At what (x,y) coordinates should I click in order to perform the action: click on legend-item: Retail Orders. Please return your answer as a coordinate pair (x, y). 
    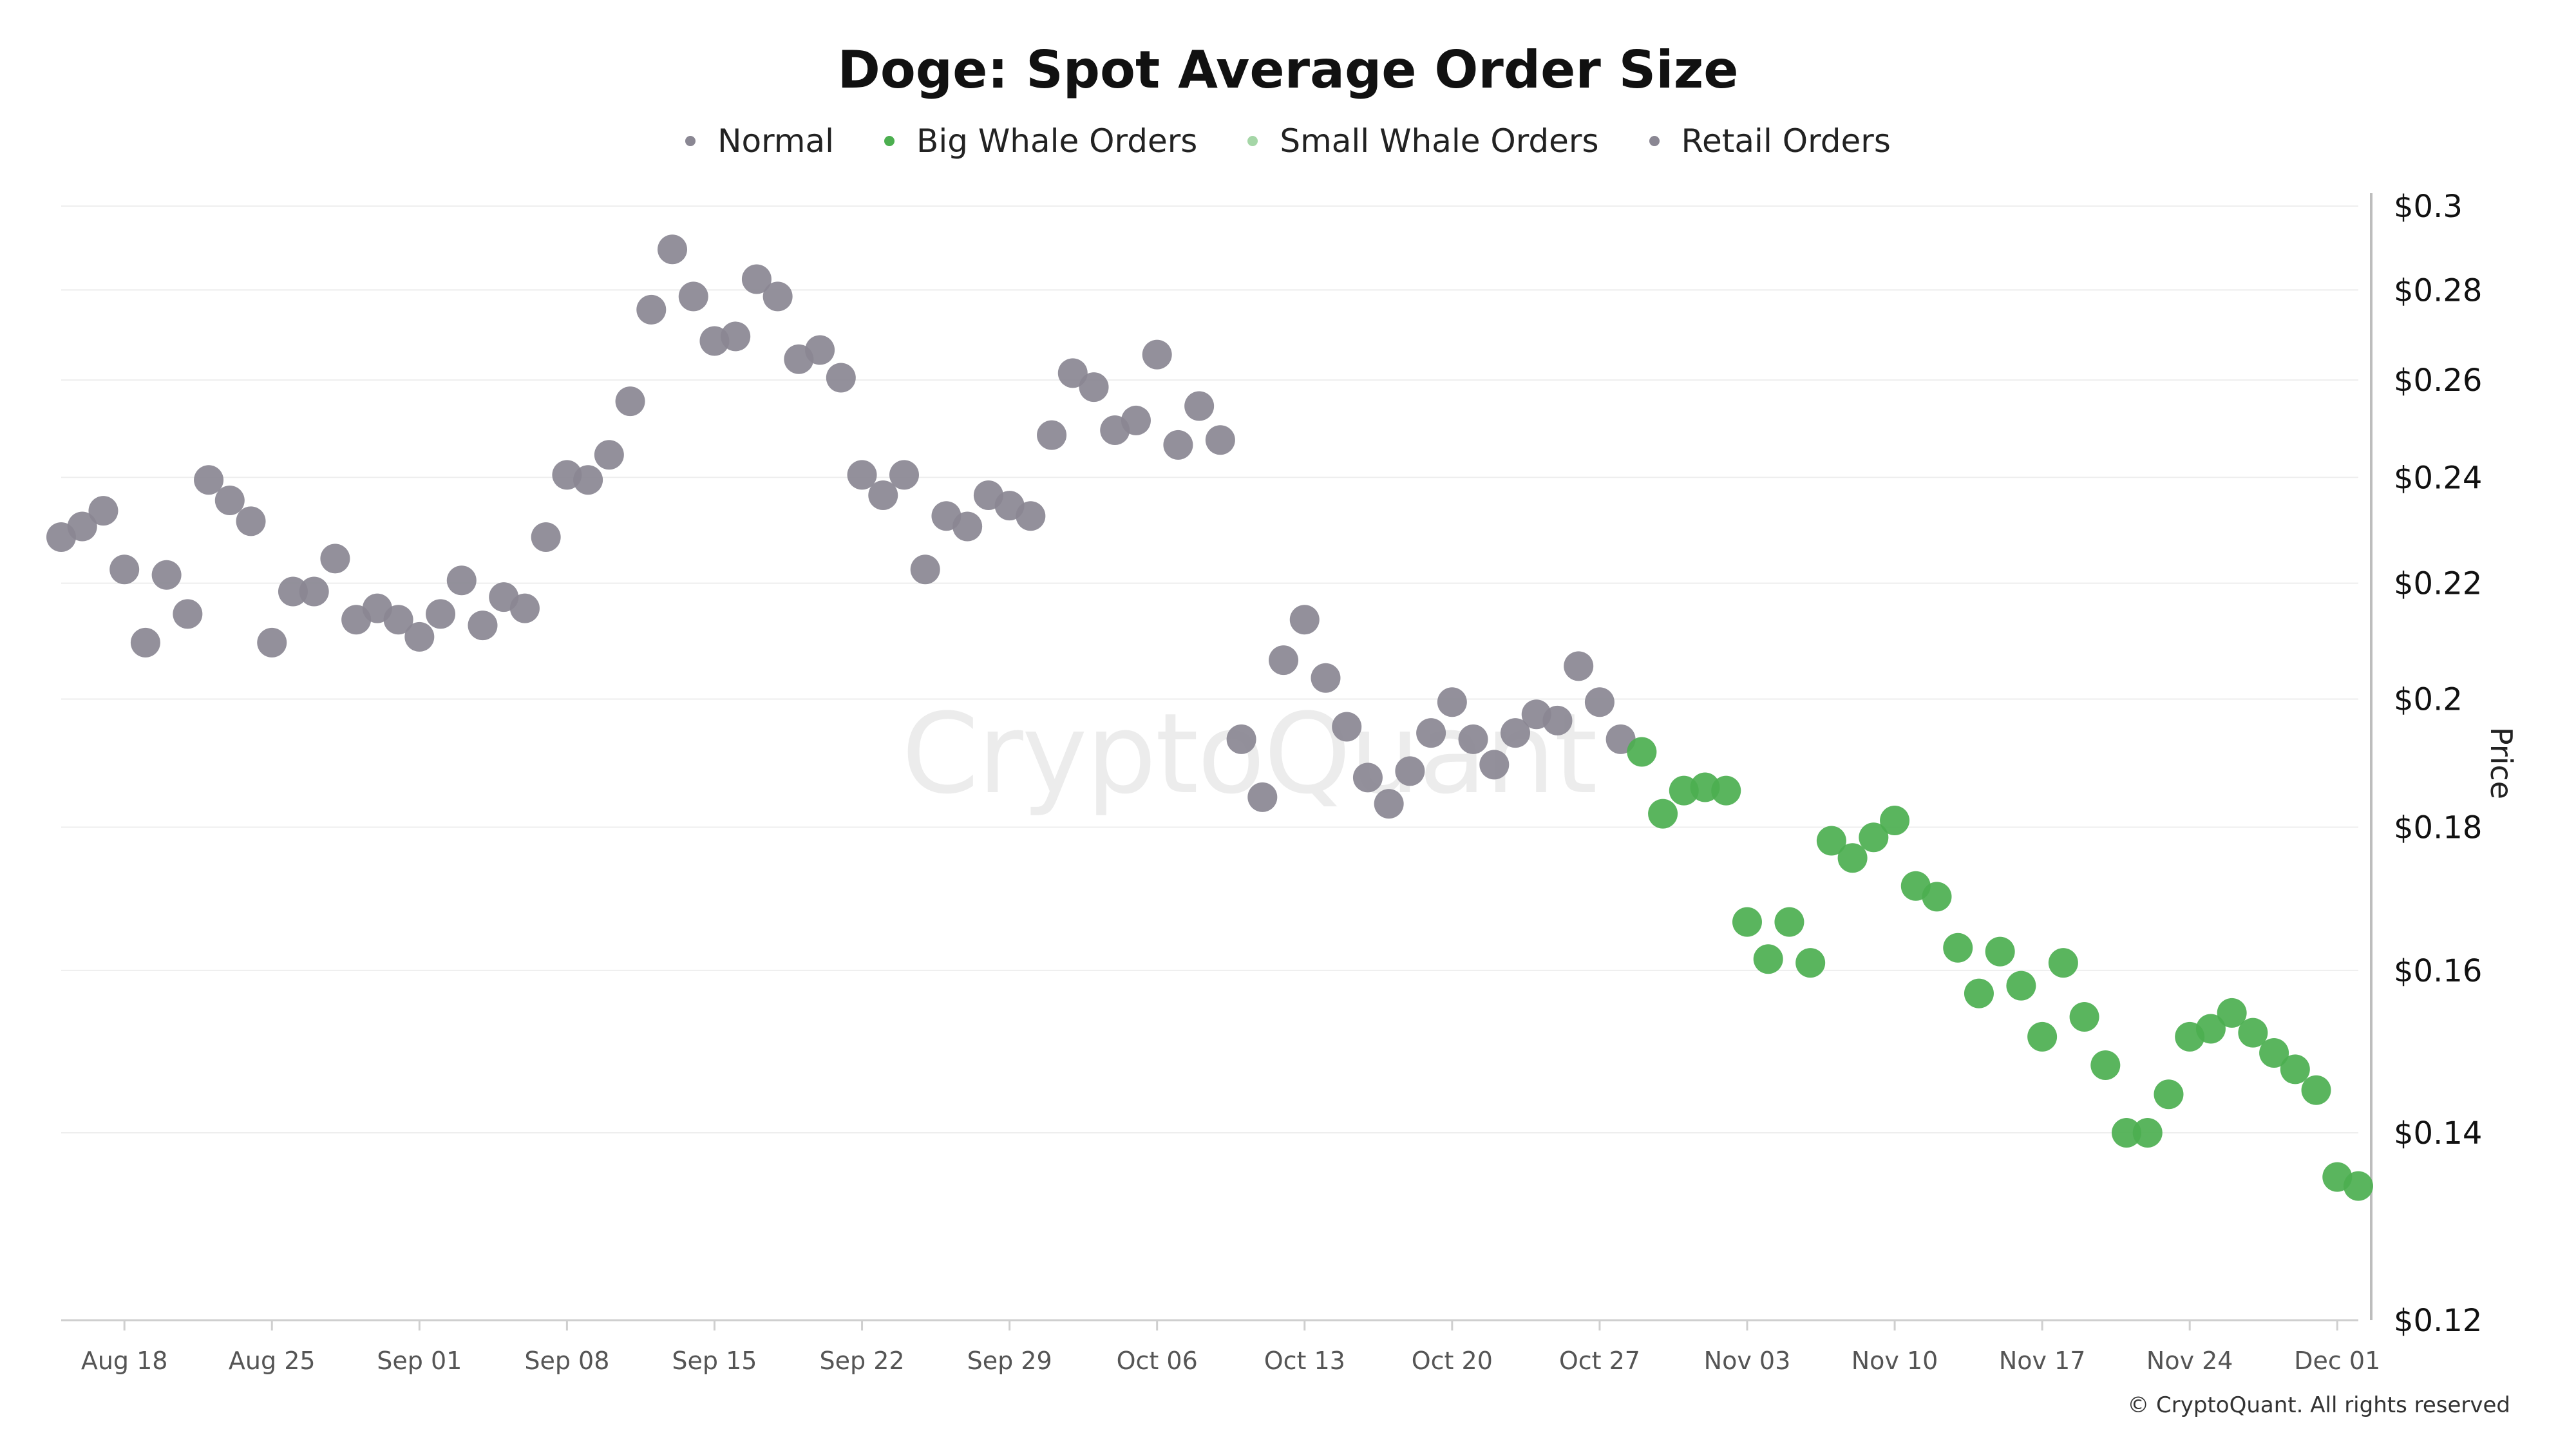
    Looking at the image, I should click on (1770, 141).